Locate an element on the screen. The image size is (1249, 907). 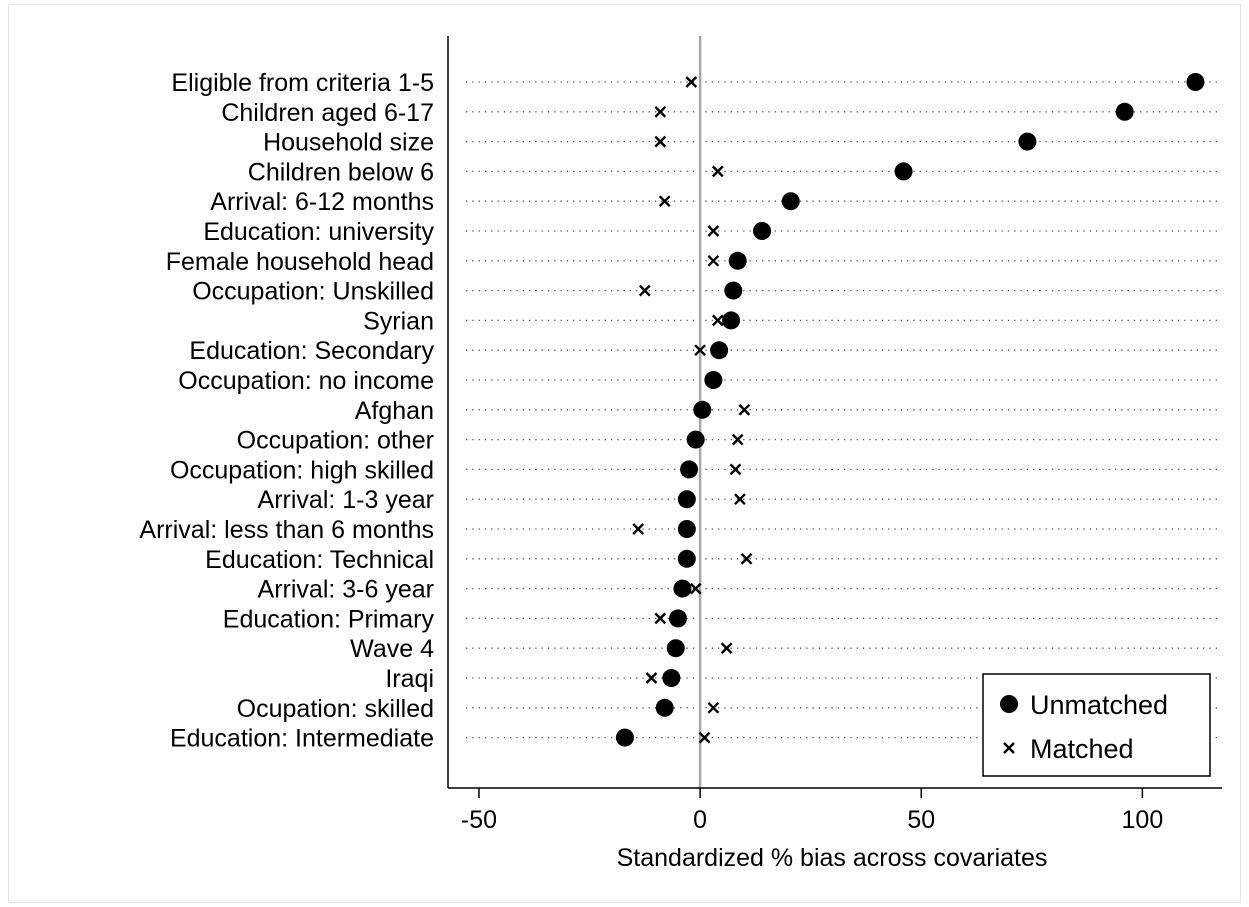
category-label: Education: university is located at coordinates (318, 232).